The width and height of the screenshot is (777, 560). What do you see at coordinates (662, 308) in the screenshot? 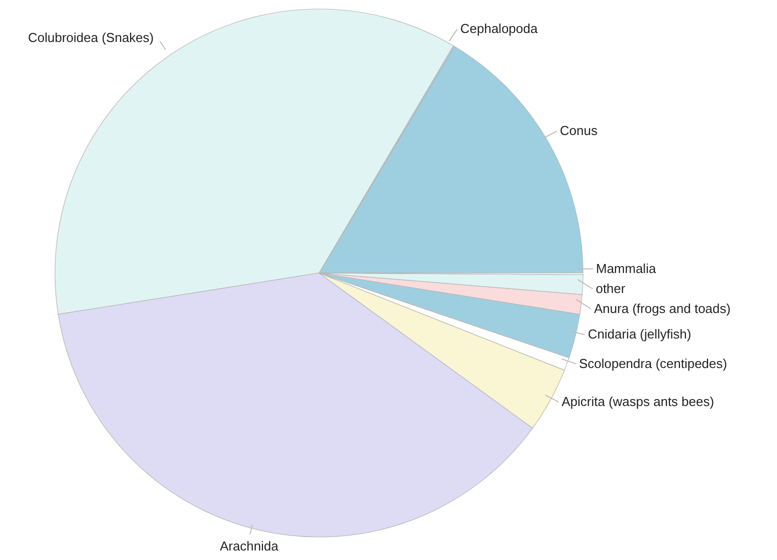
I see `slice-label: Anura (frogs and toads)` at bounding box center [662, 308].